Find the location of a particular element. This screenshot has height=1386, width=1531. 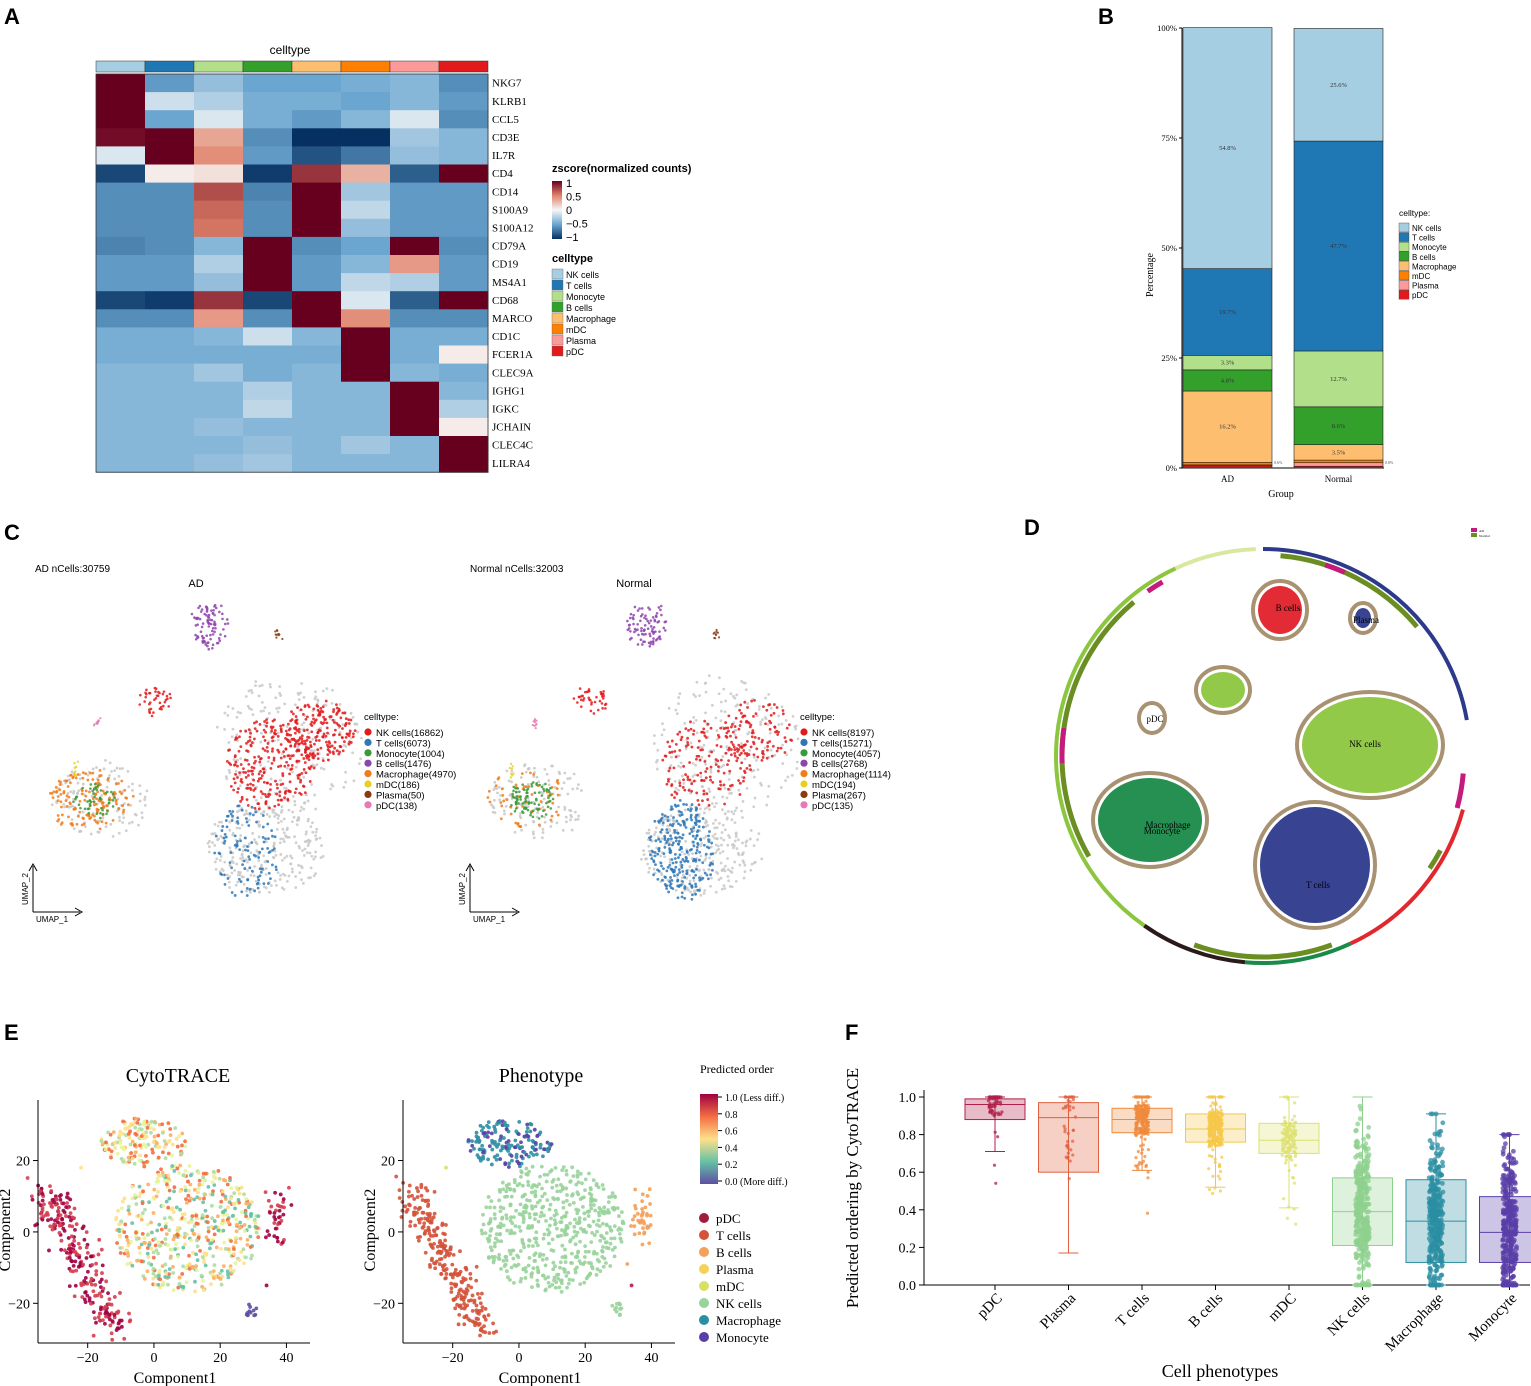

cluster-label: Macrophage is located at coordinates (1168, 825).